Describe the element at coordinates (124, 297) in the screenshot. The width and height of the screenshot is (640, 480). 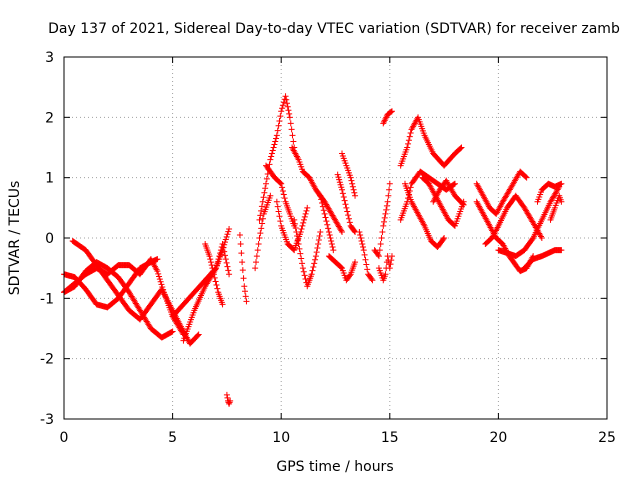
I see `series-arc4` at that location.